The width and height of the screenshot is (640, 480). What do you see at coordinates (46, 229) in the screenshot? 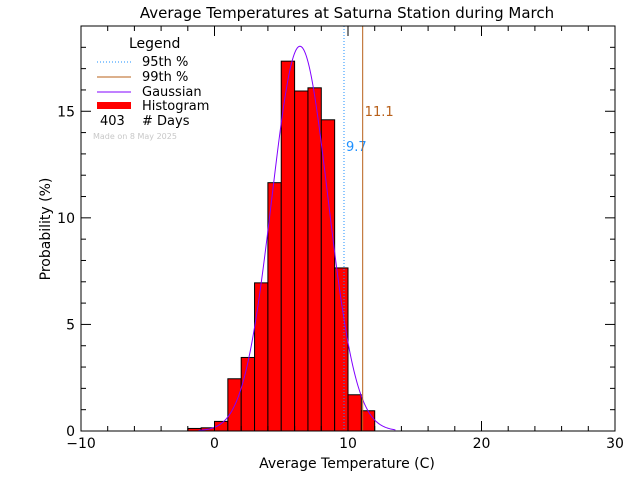
I see `y-axis-label: Probability (%)` at bounding box center [46, 229].